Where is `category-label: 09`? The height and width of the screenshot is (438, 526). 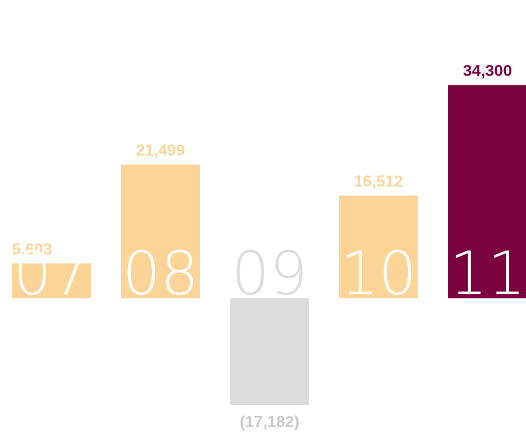 category-label: 09 is located at coordinates (269, 274).